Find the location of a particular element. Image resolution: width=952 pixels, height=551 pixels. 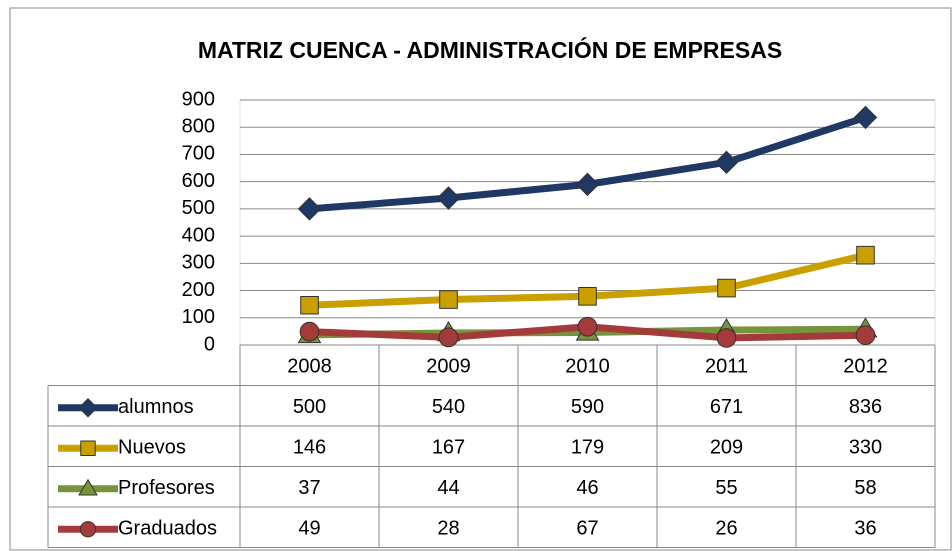

x-tick-label: 2008 is located at coordinates (309, 367).